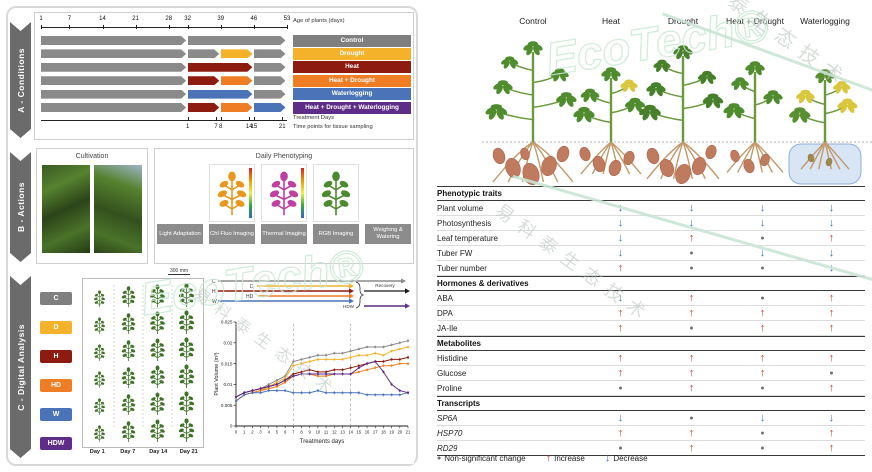 This screenshot has height=472, width=872. What do you see at coordinates (651, 388) in the screenshot?
I see `table-row: Proline ● ↑ ● ↑` at bounding box center [651, 388].